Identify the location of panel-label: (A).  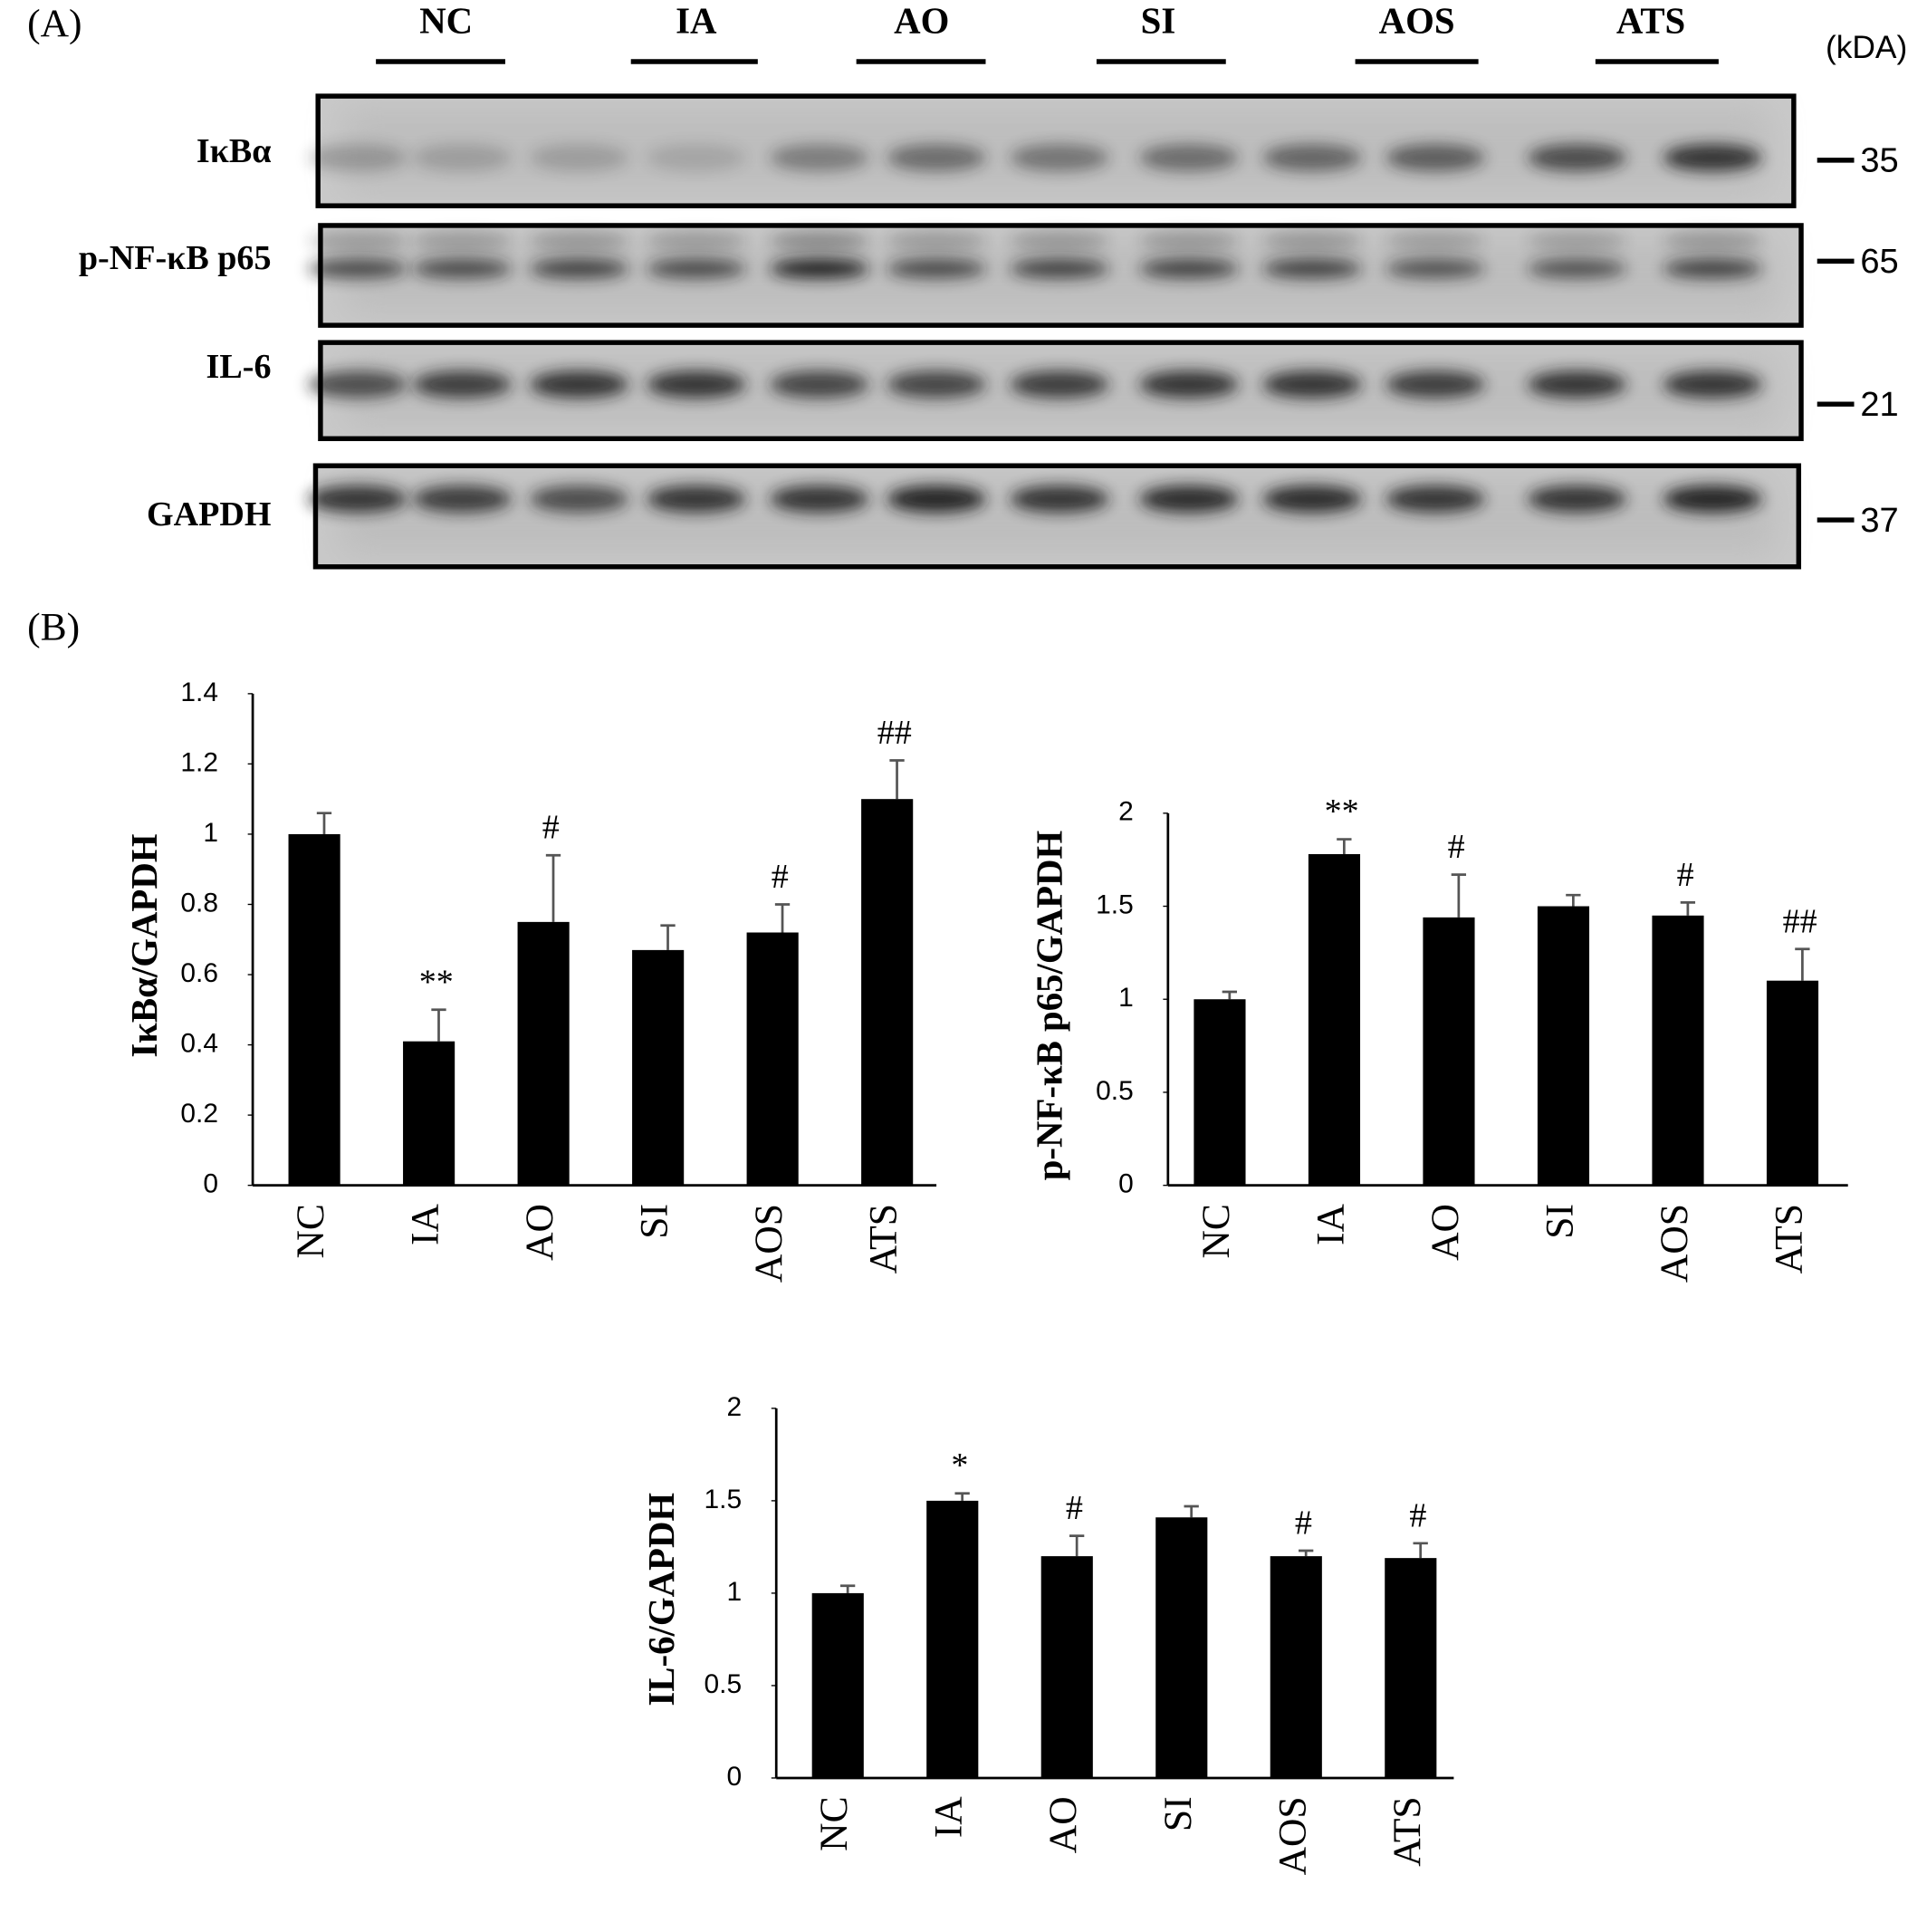
(54, 23).